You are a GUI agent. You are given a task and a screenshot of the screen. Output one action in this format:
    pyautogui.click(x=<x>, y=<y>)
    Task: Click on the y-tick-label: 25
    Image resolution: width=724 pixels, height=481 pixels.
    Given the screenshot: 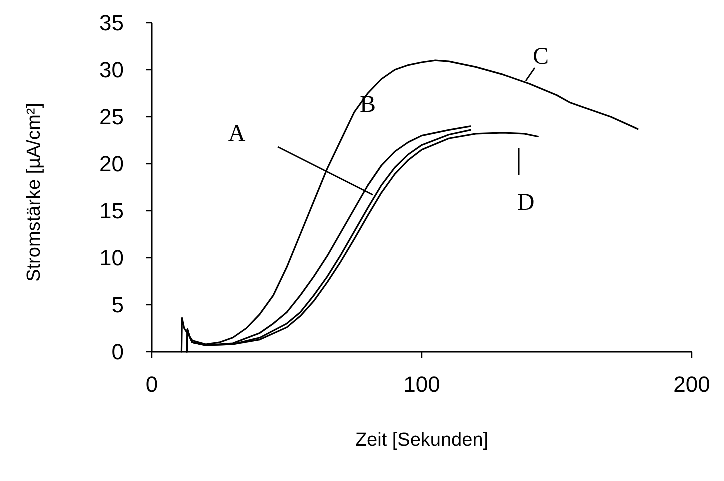 What is the action you would take?
    pyautogui.click(x=112, y=117)
    